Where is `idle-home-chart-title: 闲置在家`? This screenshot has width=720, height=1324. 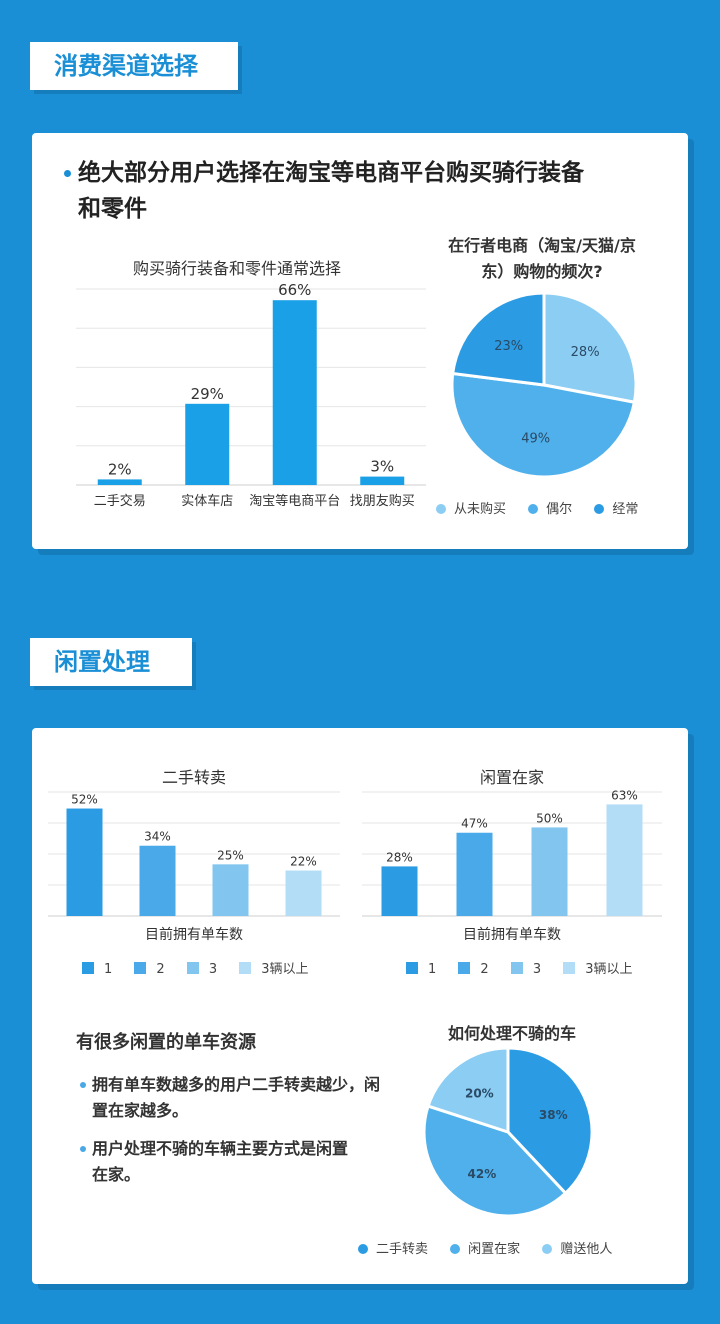
idle-home-chart-title: 闲置在家 is located at coordinates (511, 777).